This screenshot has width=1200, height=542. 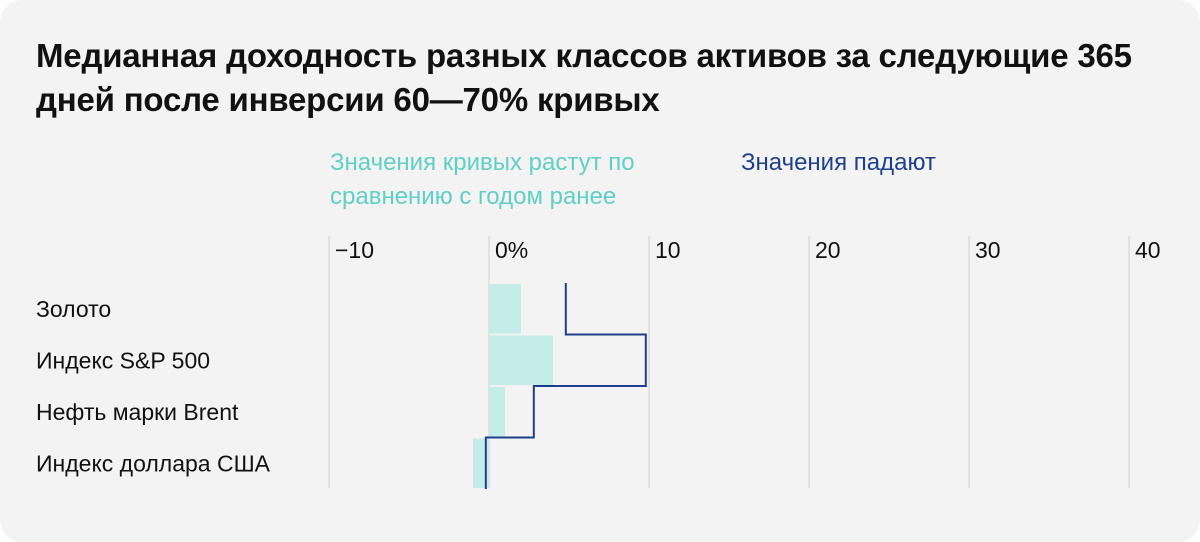 What do you see at coordinates (354, 250) in the screenshot?
I see `tick-label: −10` at bounding box center [354, 250].